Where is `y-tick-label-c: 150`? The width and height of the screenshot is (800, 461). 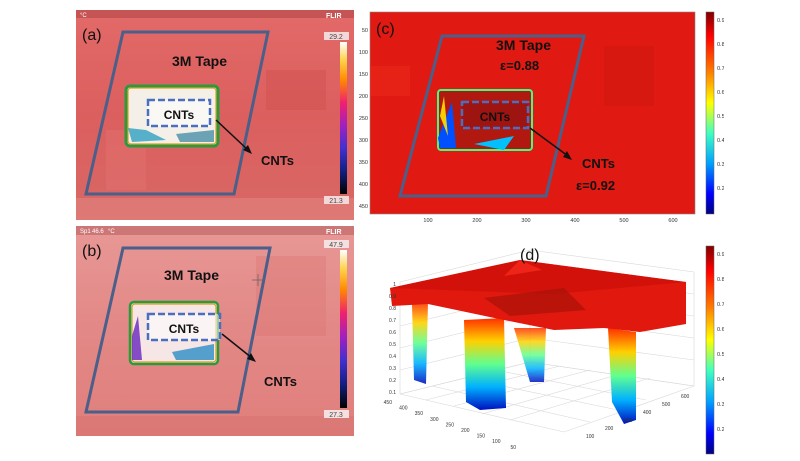
y-tick-label-c: 150 is located at coordinates (363, 75).